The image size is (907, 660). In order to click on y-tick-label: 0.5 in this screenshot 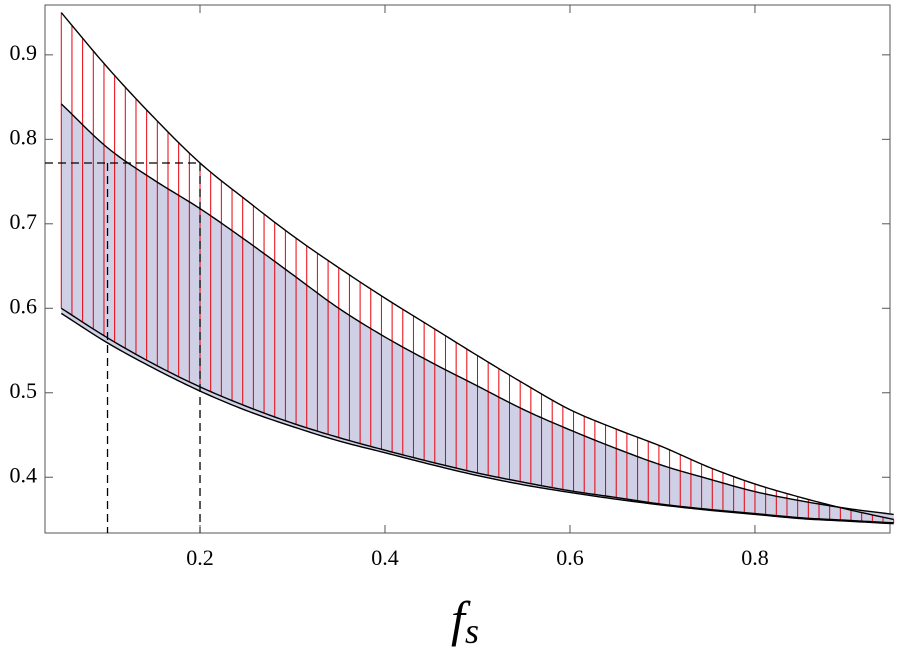, I will do `click(24, 390)`.